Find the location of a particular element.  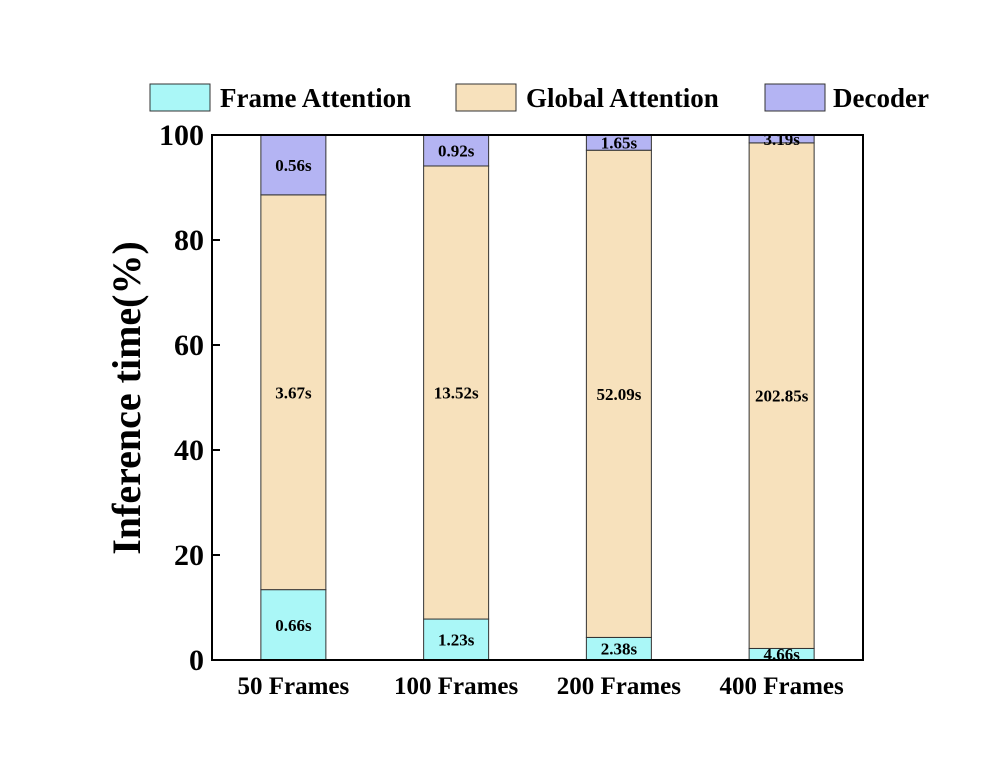

y-tick-label: 0 is located at coordinates (196, 660).